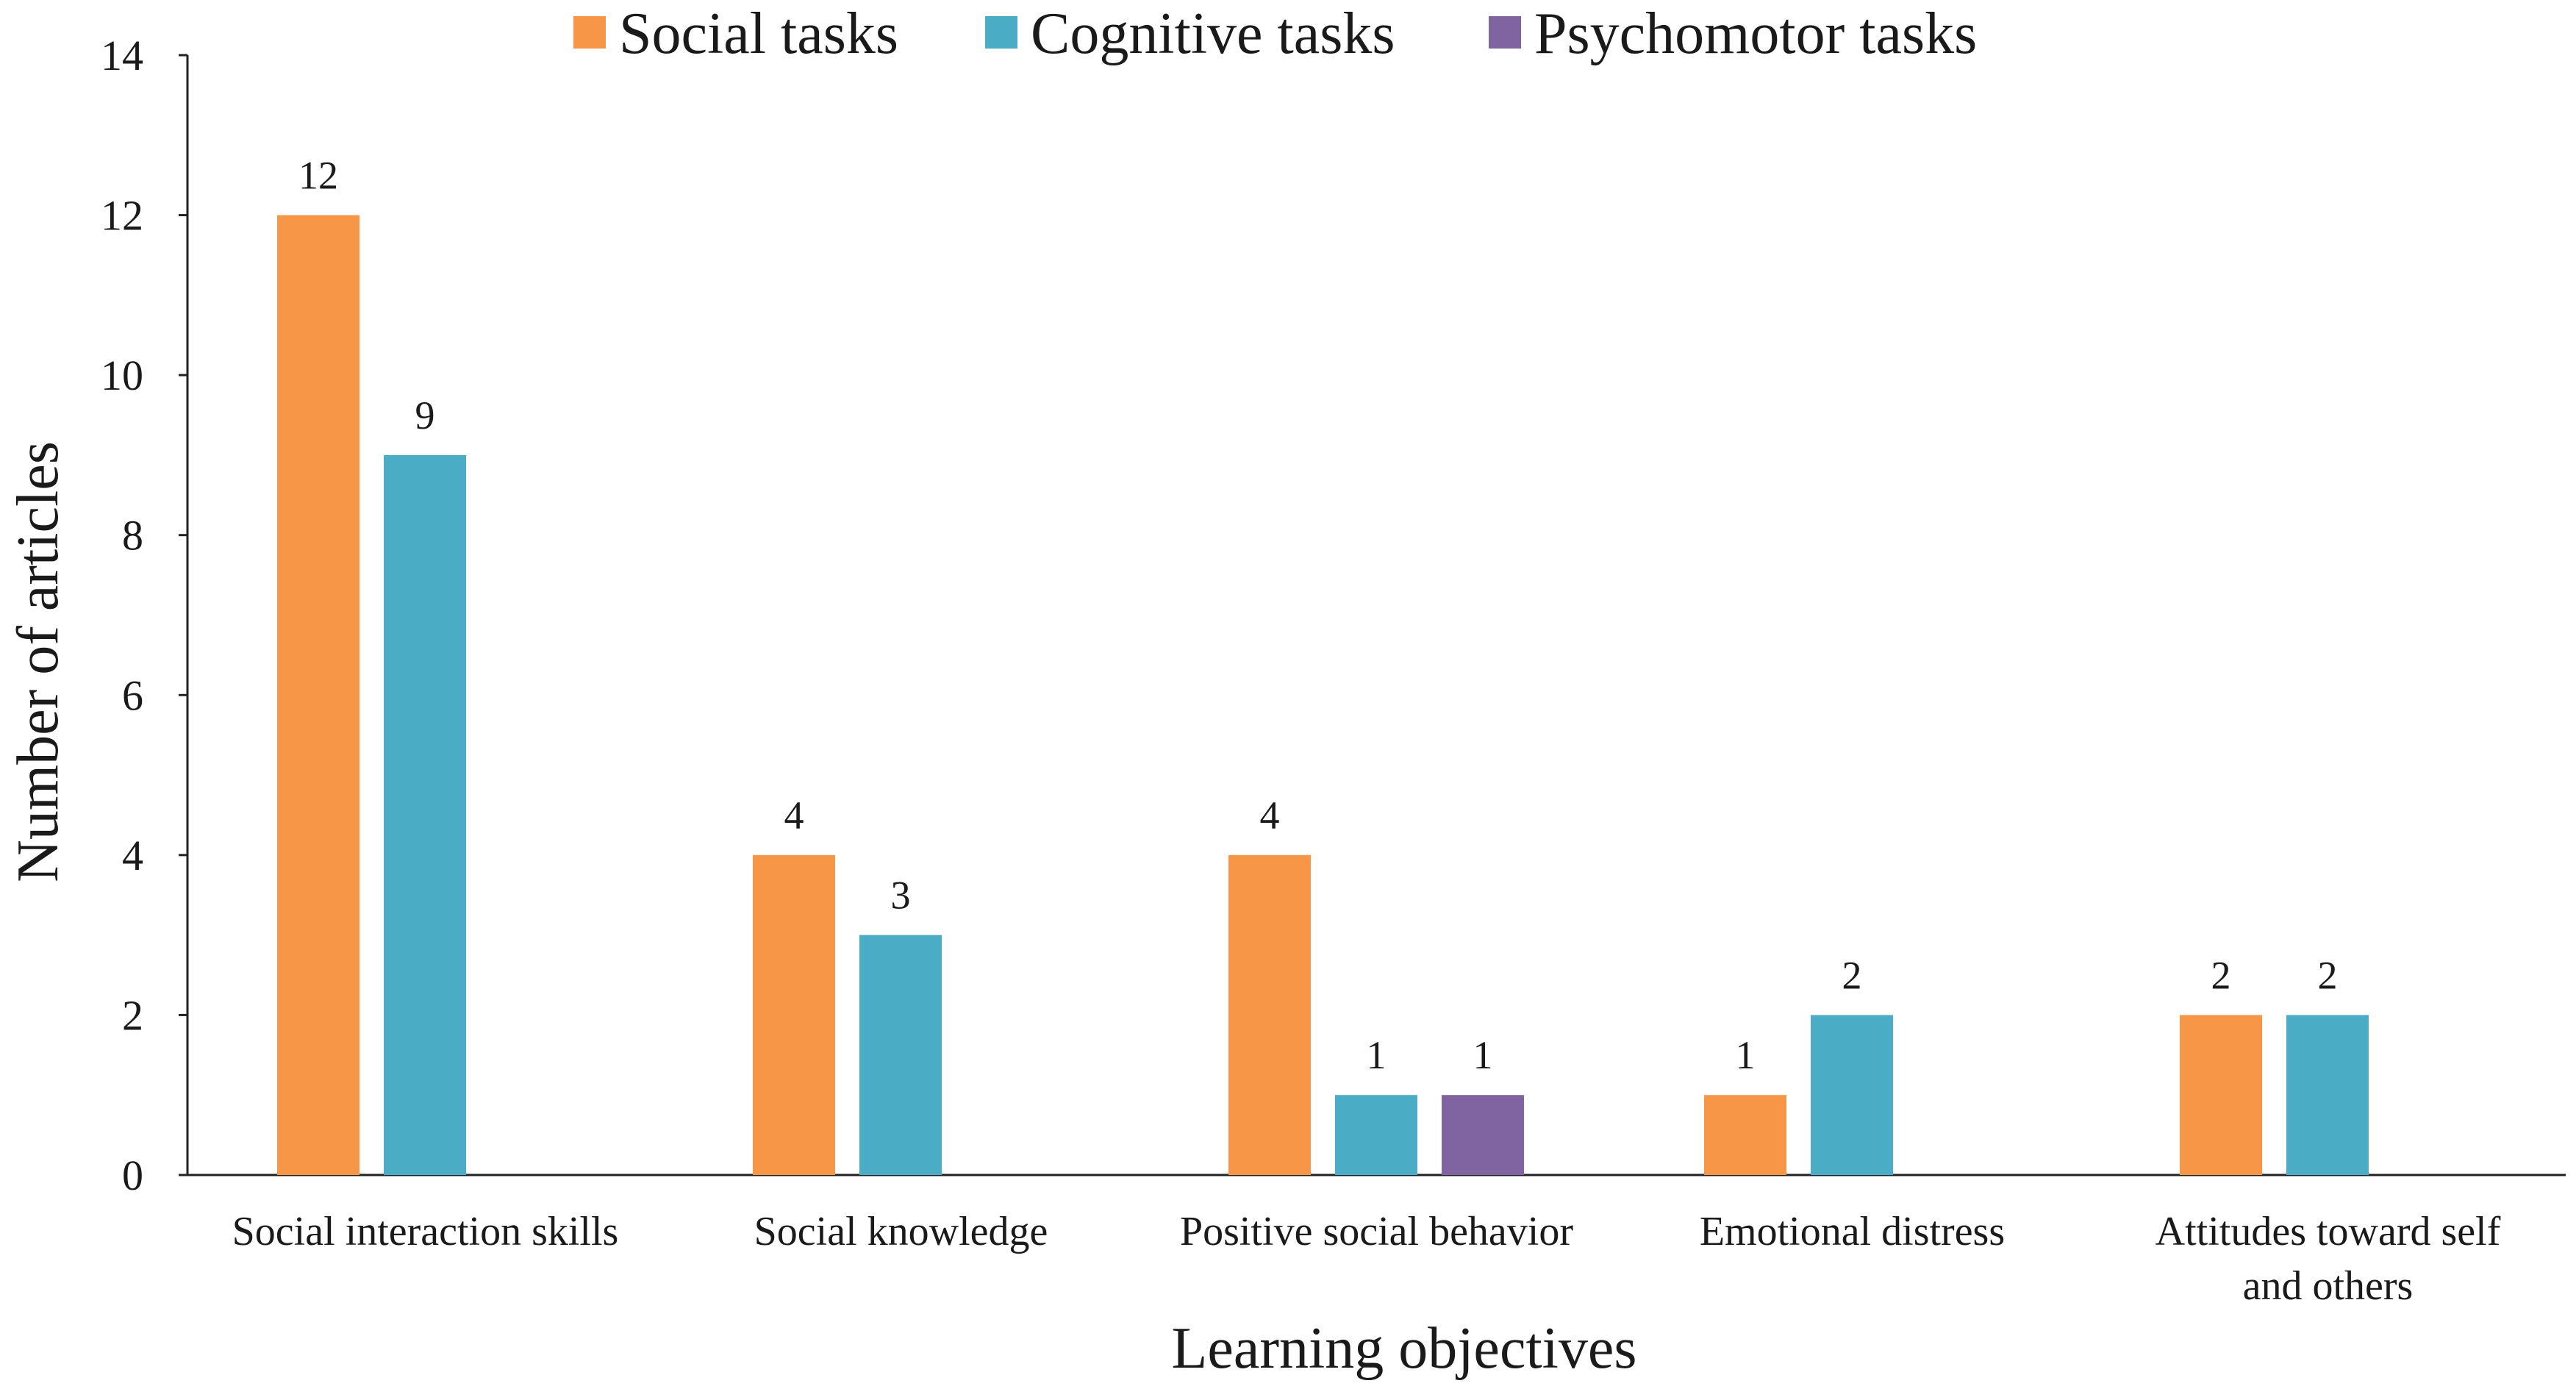  Describe the element at coordinates (132, 695) in the screenshot. I see `y-tick-label: 6` at that location.